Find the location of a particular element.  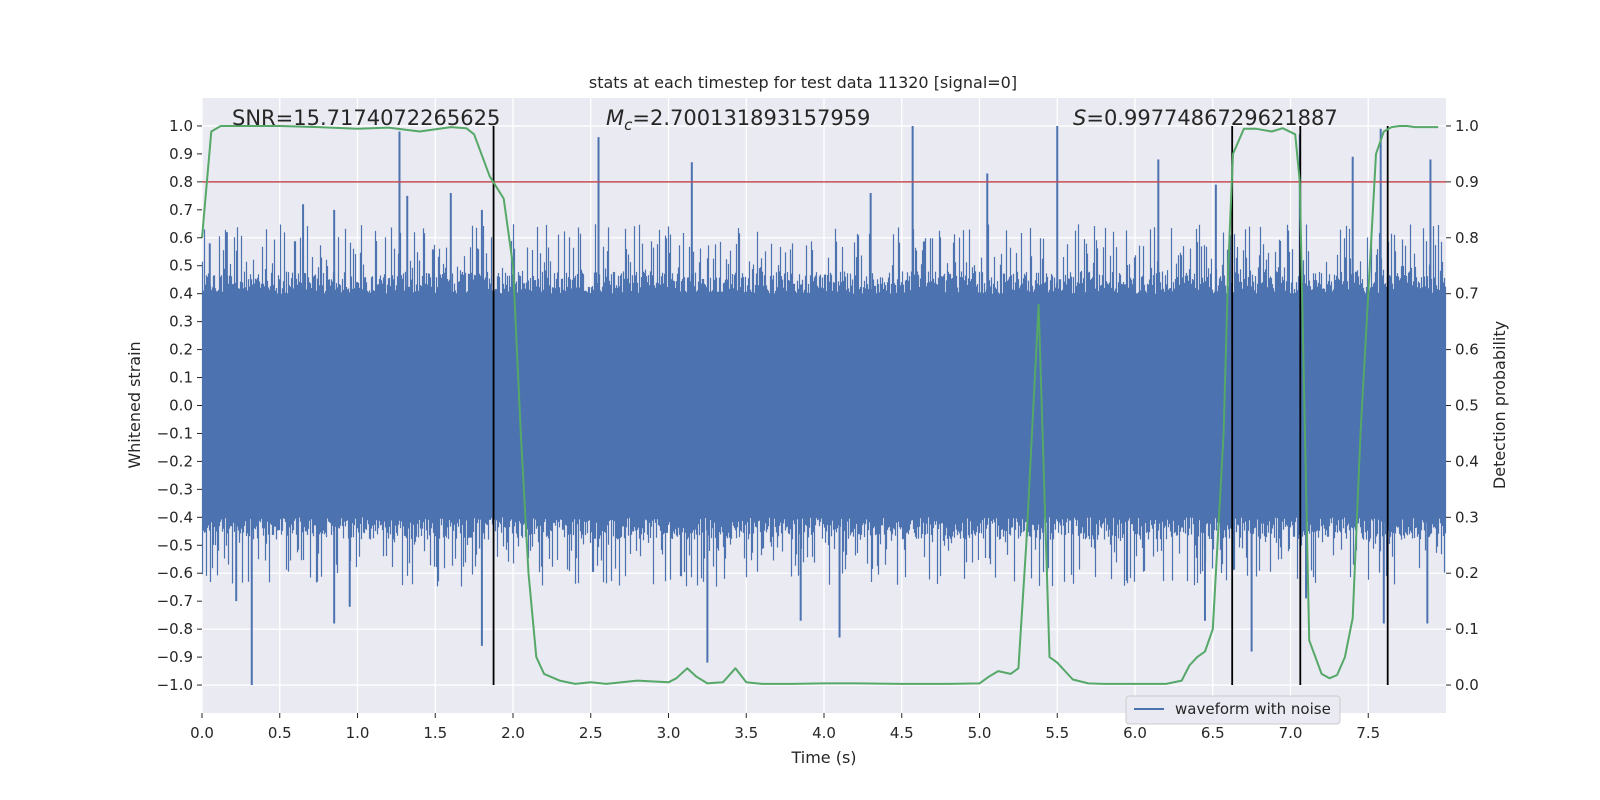

y-tick-label: 0.3 is located at coordinates (181, 322).